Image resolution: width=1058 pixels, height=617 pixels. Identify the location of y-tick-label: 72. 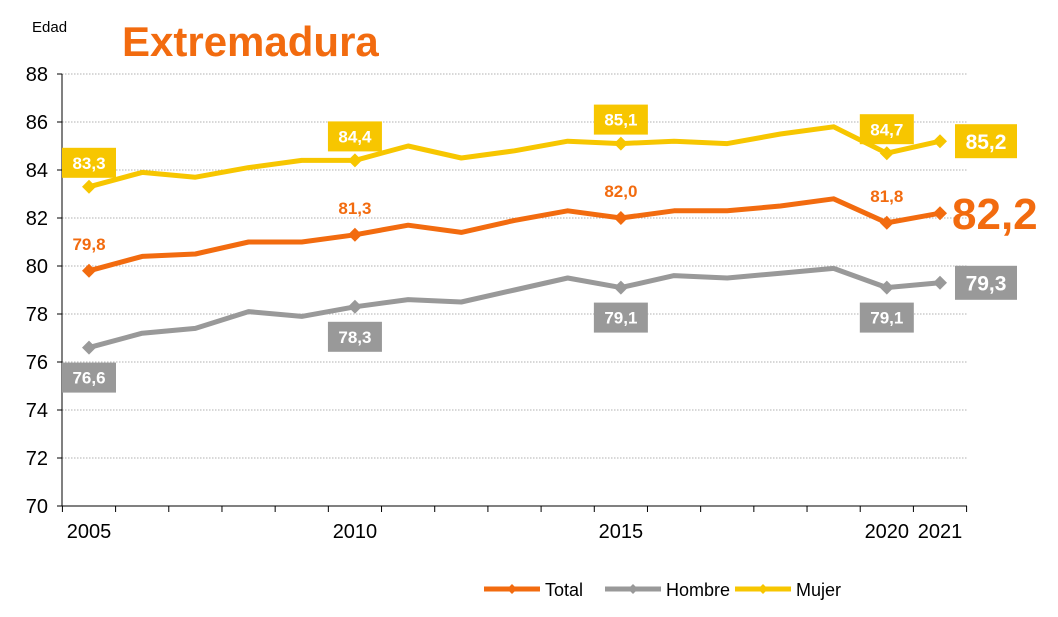
(37, 459).